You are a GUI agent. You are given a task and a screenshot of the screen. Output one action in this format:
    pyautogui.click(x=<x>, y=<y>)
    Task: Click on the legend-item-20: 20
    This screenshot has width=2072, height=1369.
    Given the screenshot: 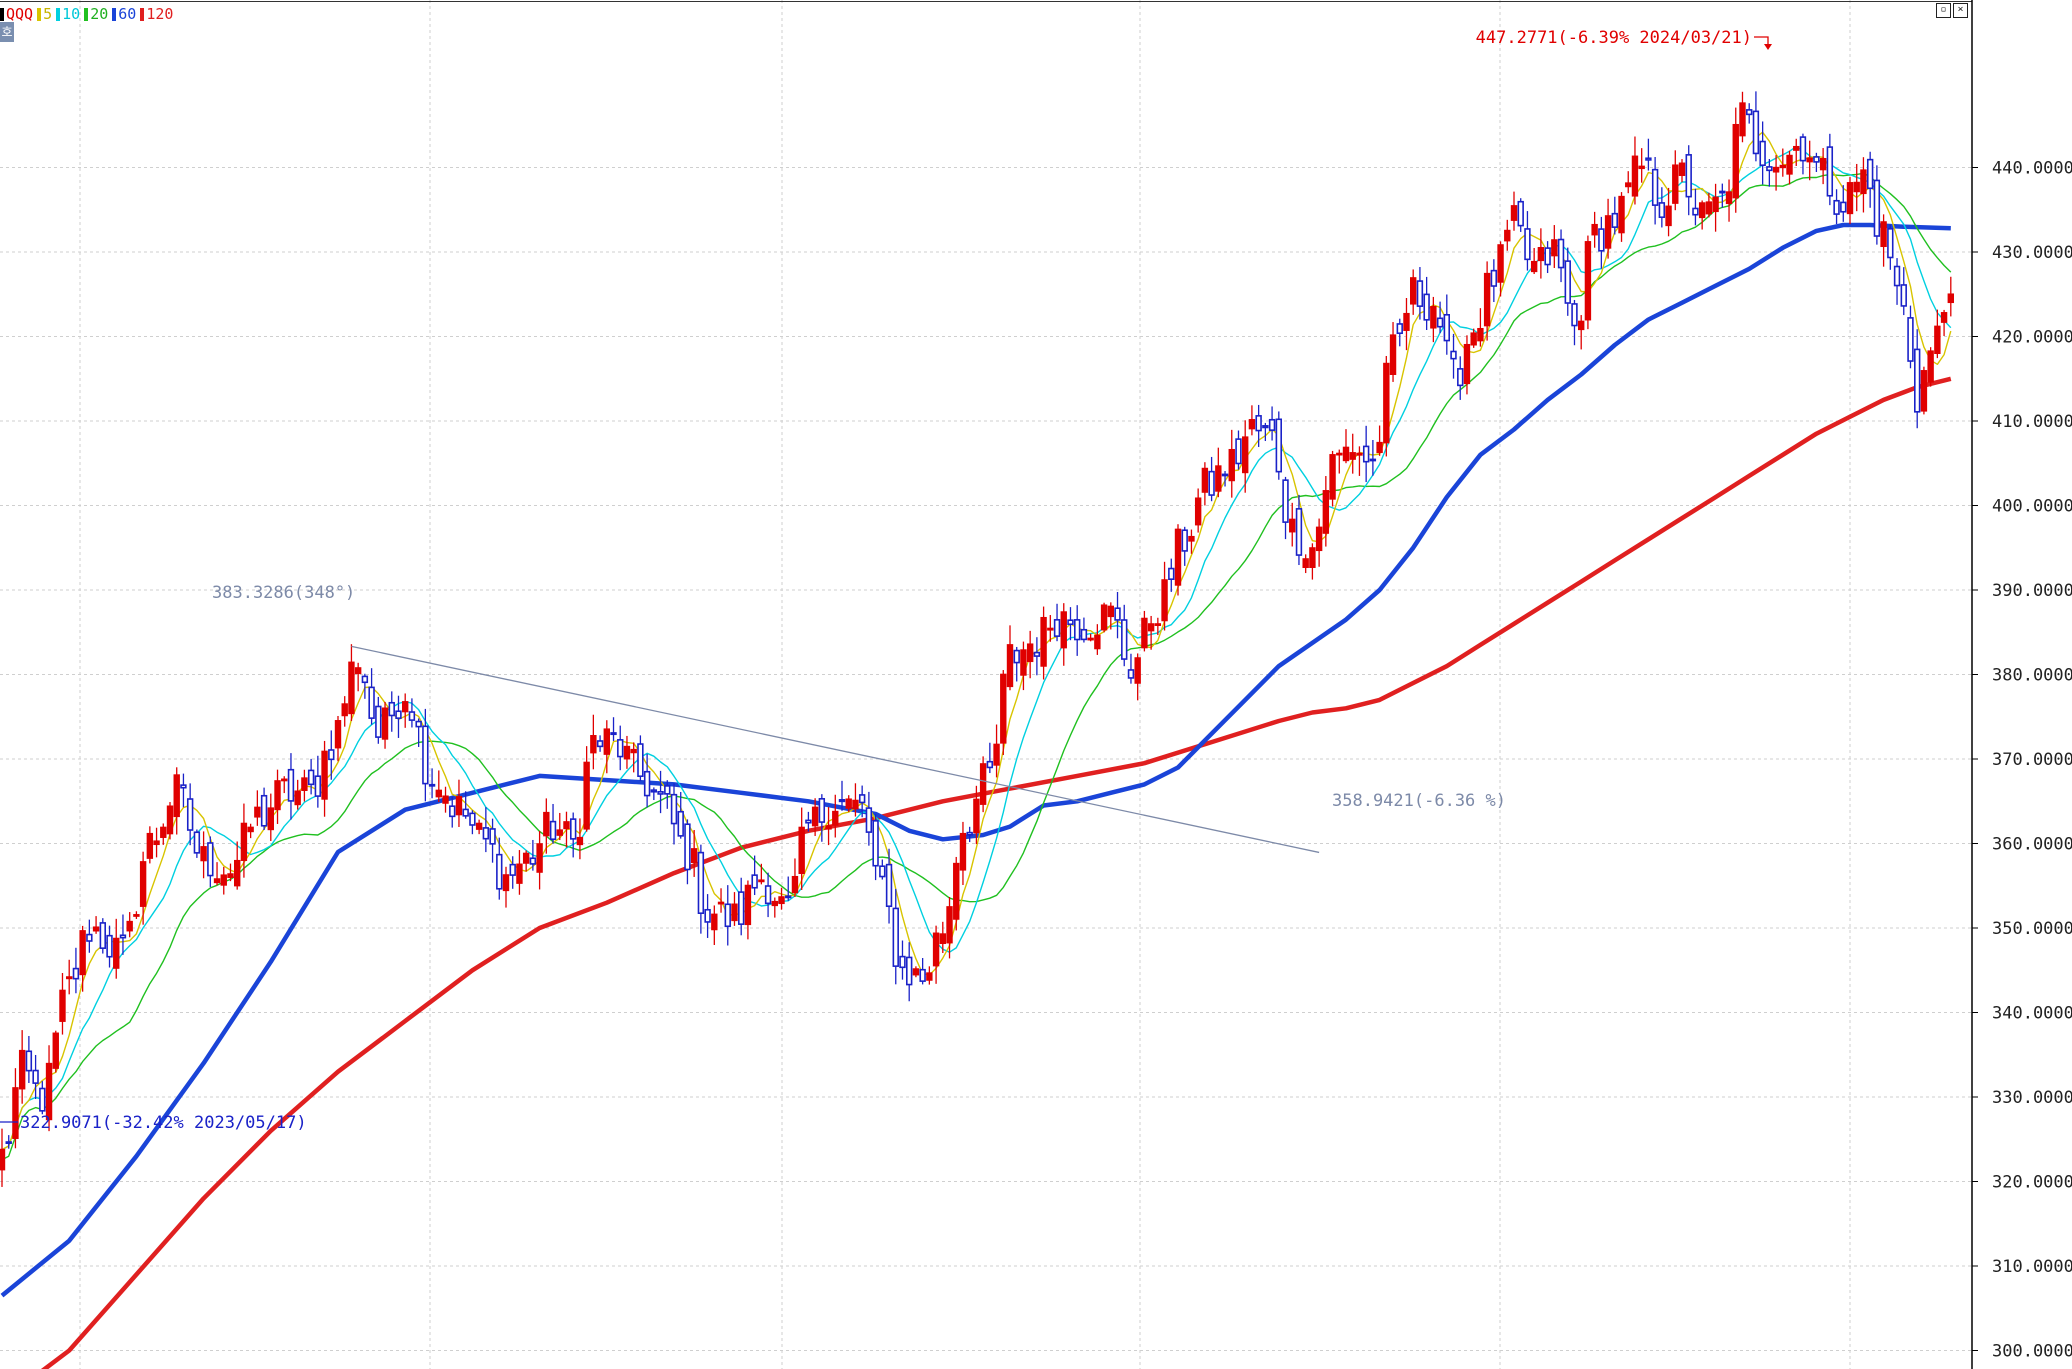 What is the action you would take?
    pyautogui.click(x=96, y=14)
    